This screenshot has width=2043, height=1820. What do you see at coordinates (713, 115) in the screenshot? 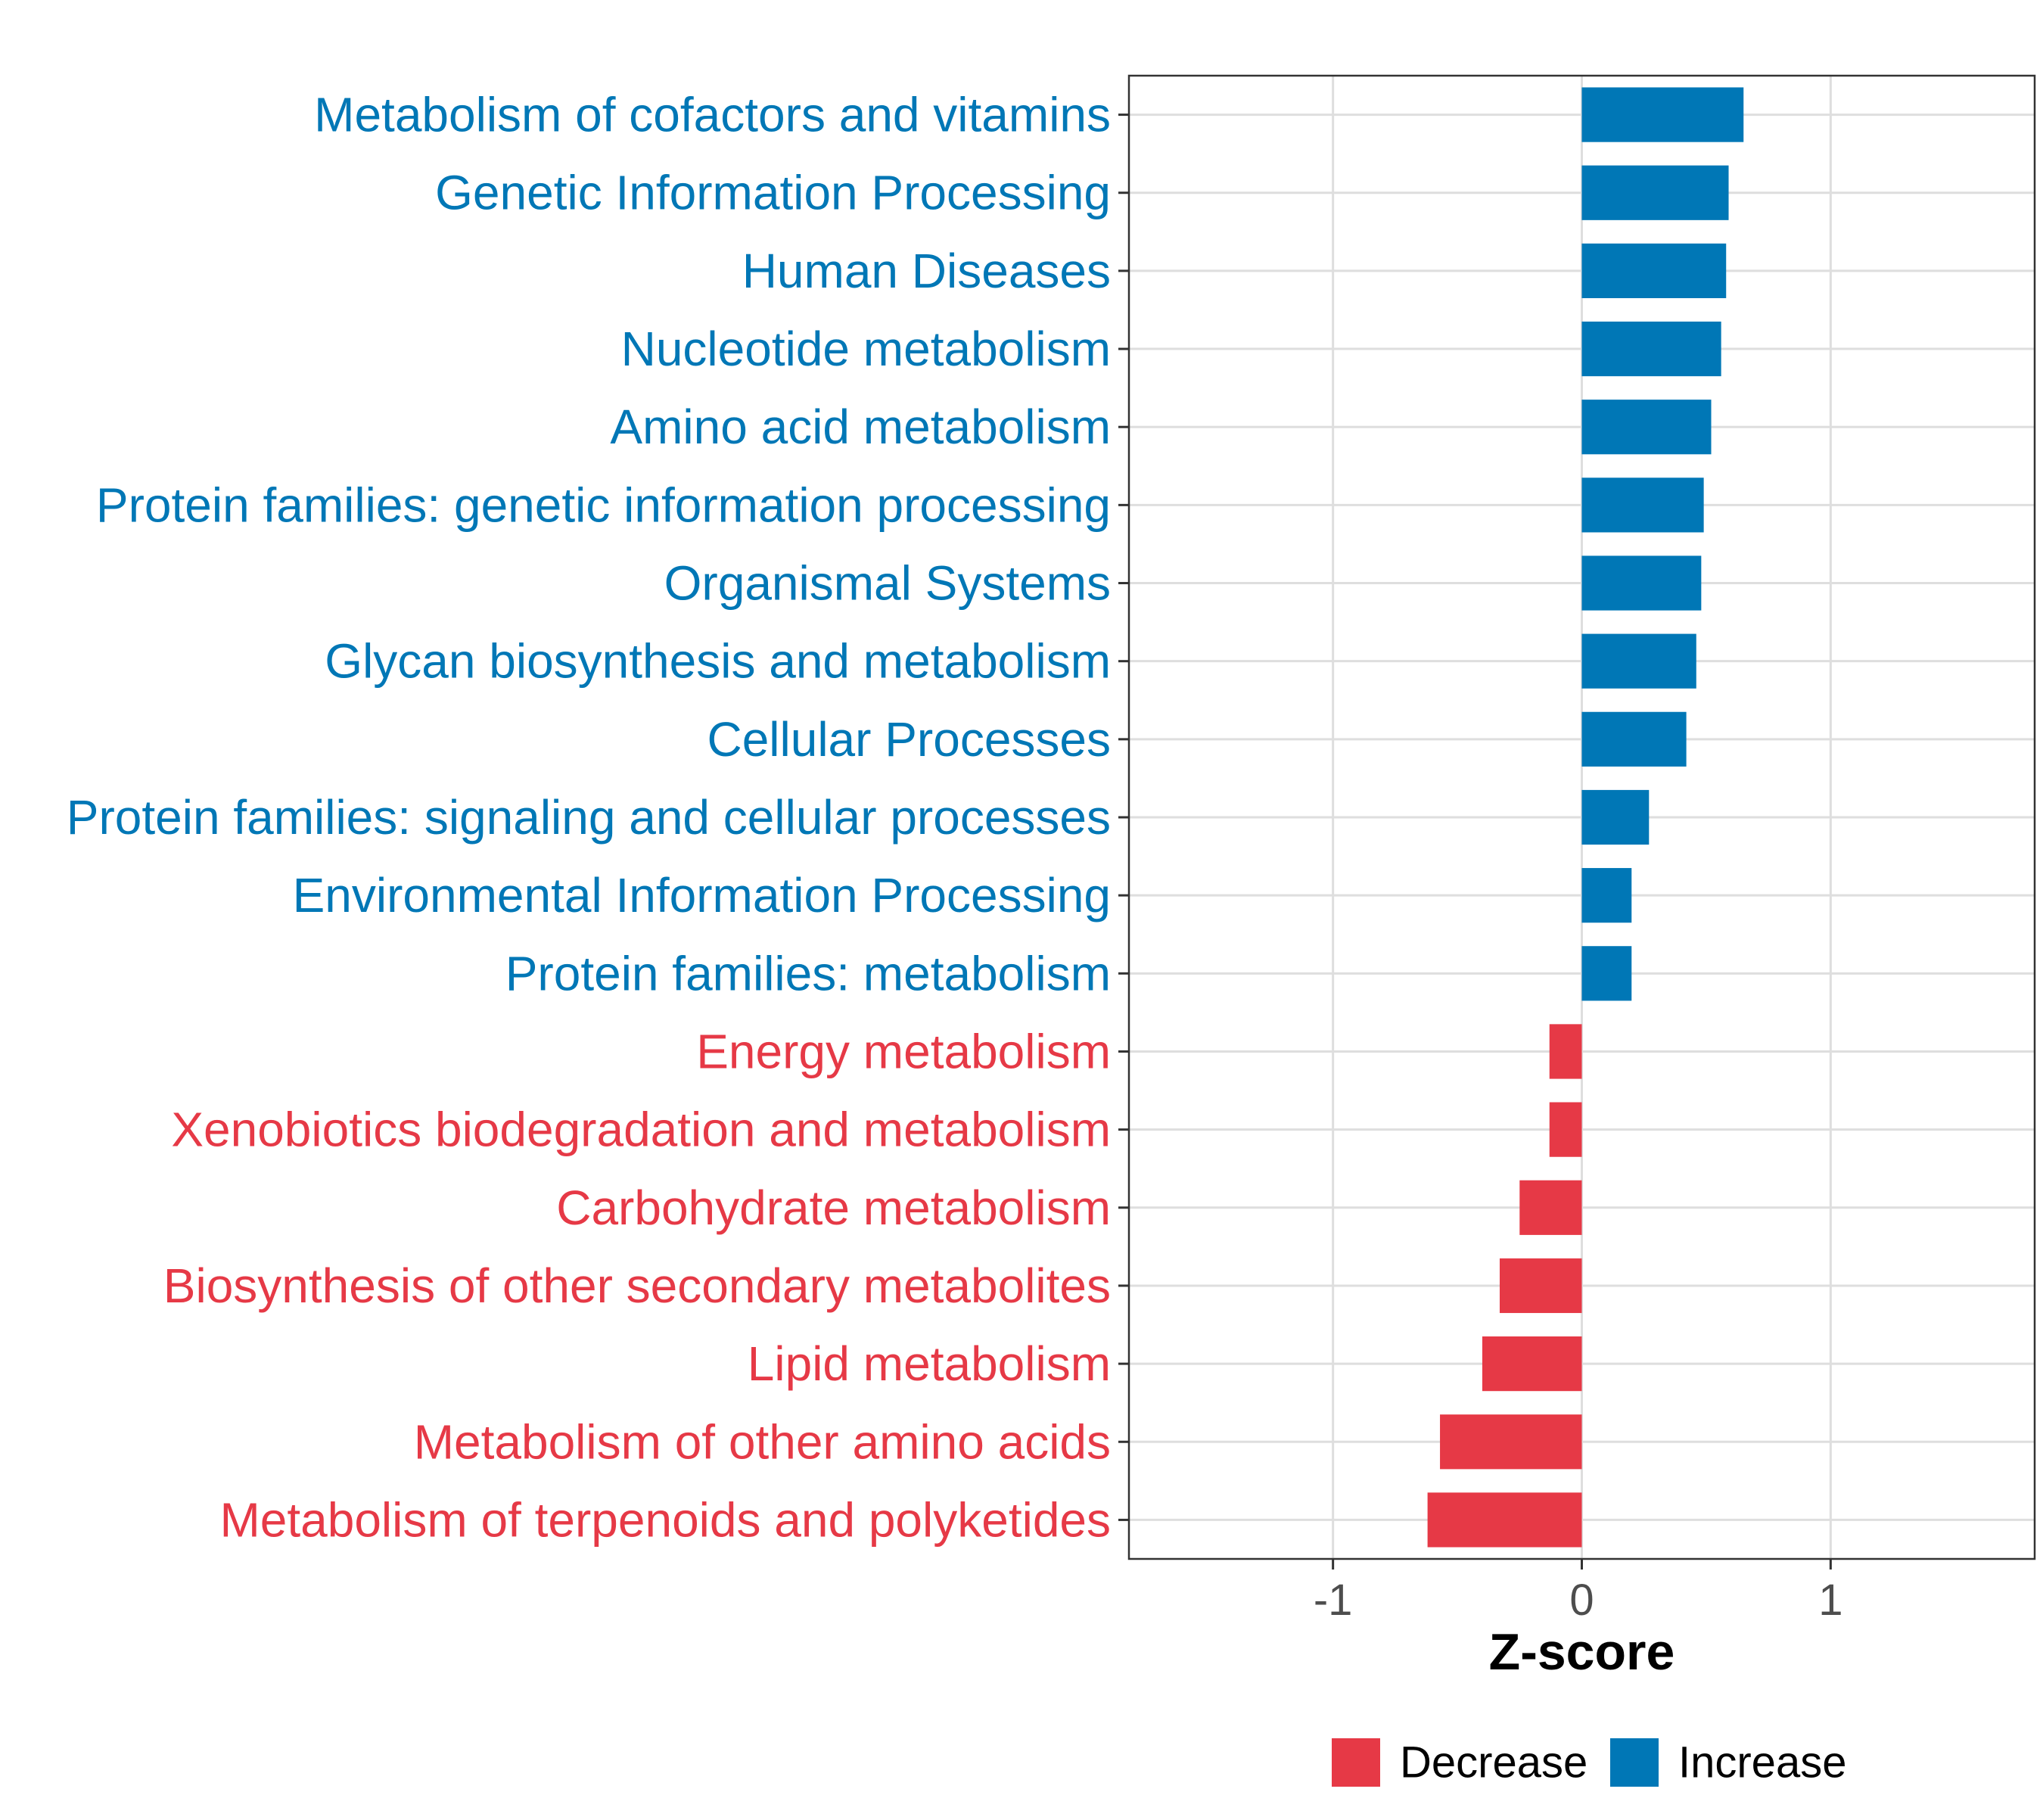
I see `category-label: Metabolism of cofactors and vitamins` at bounding box center [713, 115].